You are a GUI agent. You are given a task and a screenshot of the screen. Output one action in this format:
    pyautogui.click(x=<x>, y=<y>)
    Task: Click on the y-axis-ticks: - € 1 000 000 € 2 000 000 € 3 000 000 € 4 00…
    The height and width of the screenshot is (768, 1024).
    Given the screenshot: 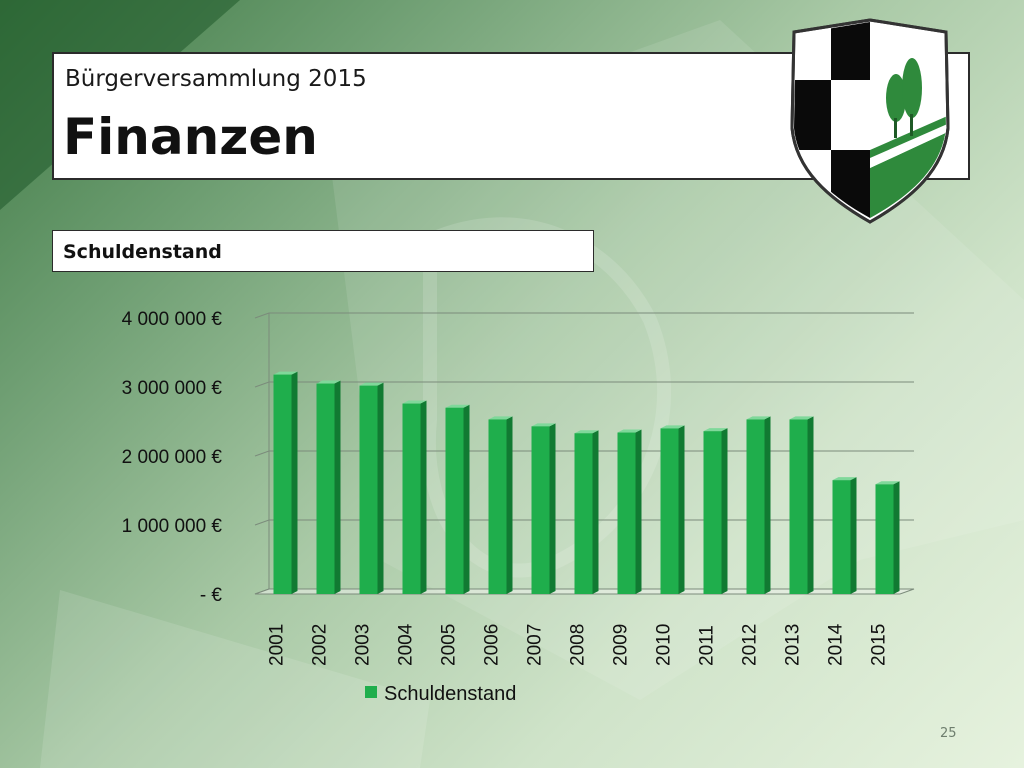 What is the action you would take?
    pyautogui.click(x=172, y=457)
    